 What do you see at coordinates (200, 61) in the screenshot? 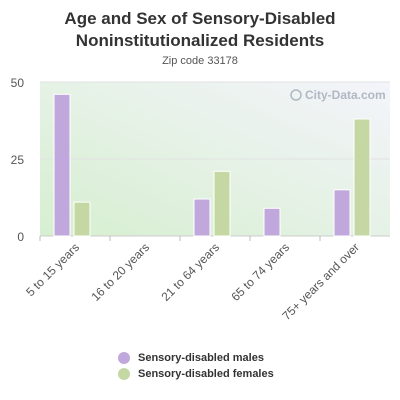
I see `chart-subtitle: Zip code 33178` at bounding box center [200, 61].